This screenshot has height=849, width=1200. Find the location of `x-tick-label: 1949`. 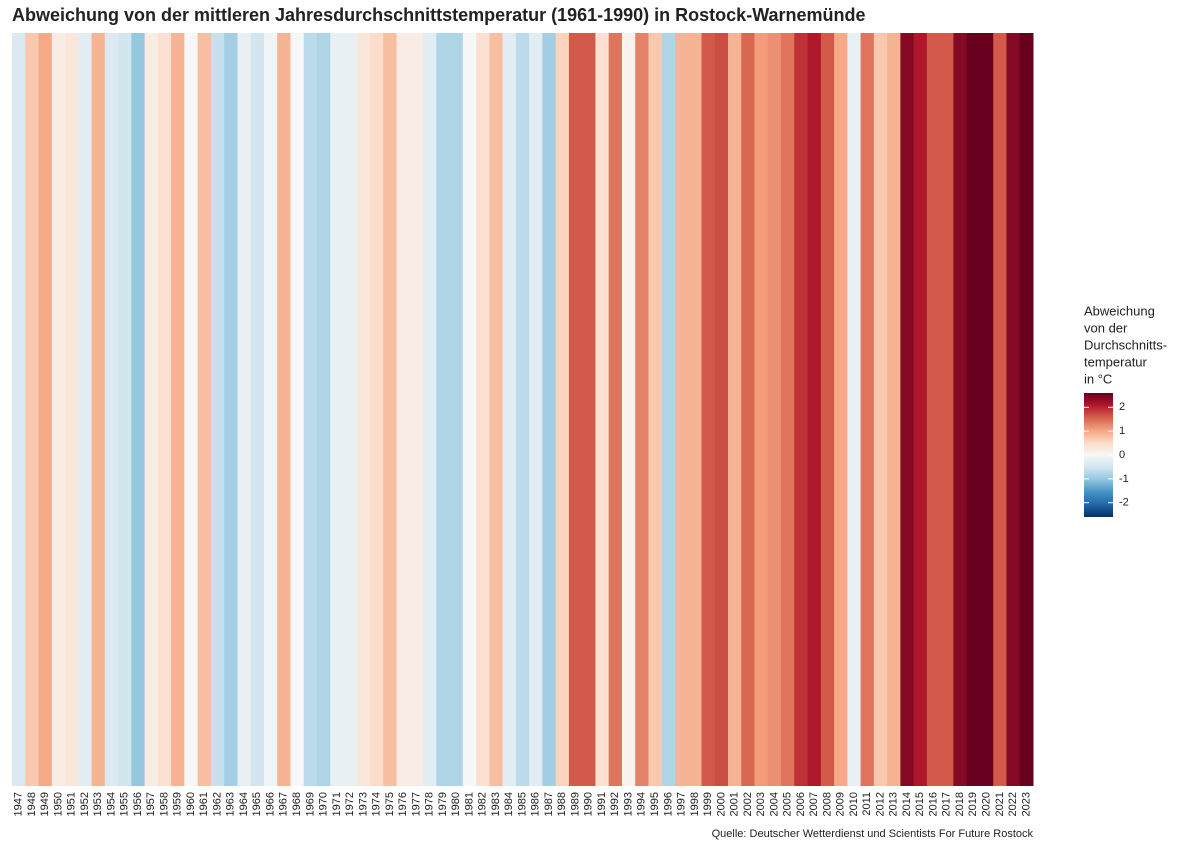

x-tick-label: 1949 is located at coordinates (45, 804).